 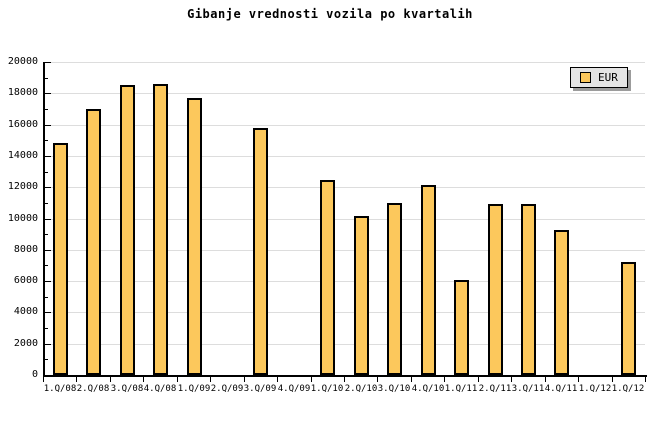 What do you see at coordinates (428, 389) in the screenshot?
I see `x-category-label: 4.Q/10` at bounding box center [428, 389].